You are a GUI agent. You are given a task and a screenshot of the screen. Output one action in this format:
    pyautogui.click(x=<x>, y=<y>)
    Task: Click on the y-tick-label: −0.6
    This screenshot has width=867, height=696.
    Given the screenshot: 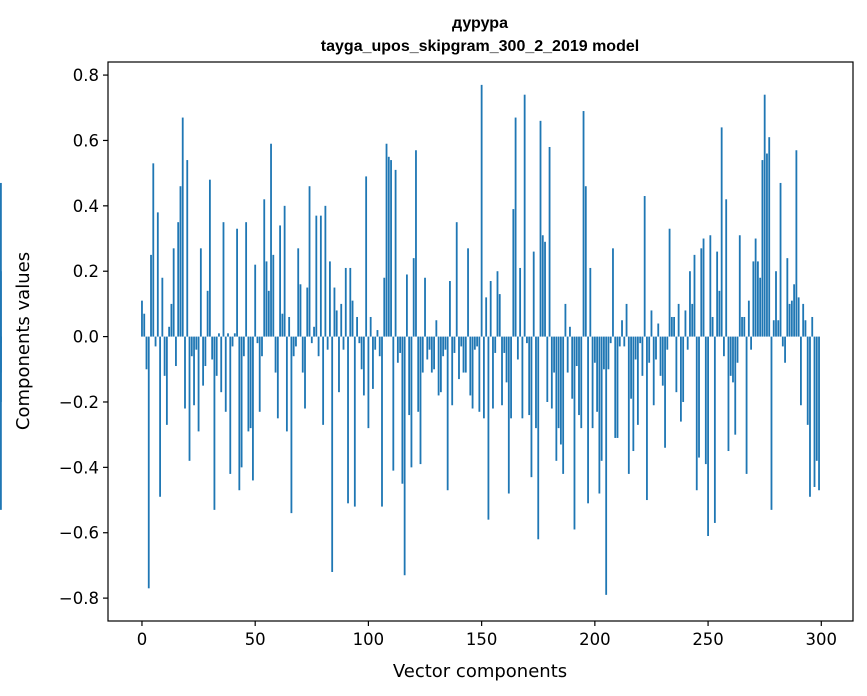 What is the action you would take?
    pyautogui.click(x=79, y=533)
    